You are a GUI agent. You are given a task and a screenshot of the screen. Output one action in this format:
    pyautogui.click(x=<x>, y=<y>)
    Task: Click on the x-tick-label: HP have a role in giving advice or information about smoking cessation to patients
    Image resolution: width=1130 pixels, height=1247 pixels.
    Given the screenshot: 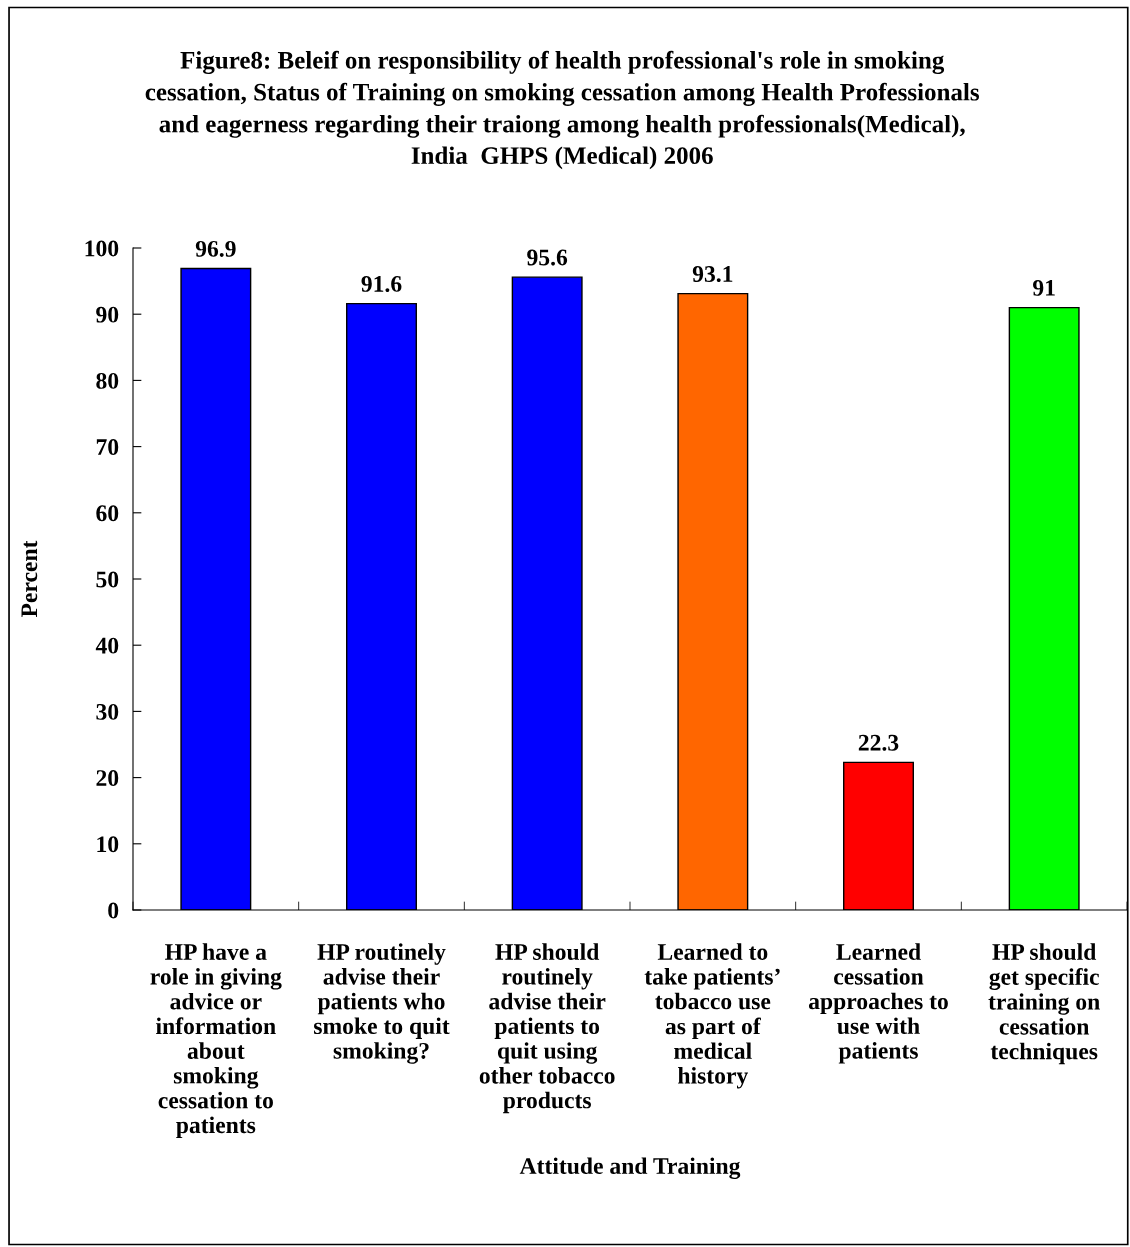 What is the action you would take?
    pyautogui.click(x=216, y=1040)
    